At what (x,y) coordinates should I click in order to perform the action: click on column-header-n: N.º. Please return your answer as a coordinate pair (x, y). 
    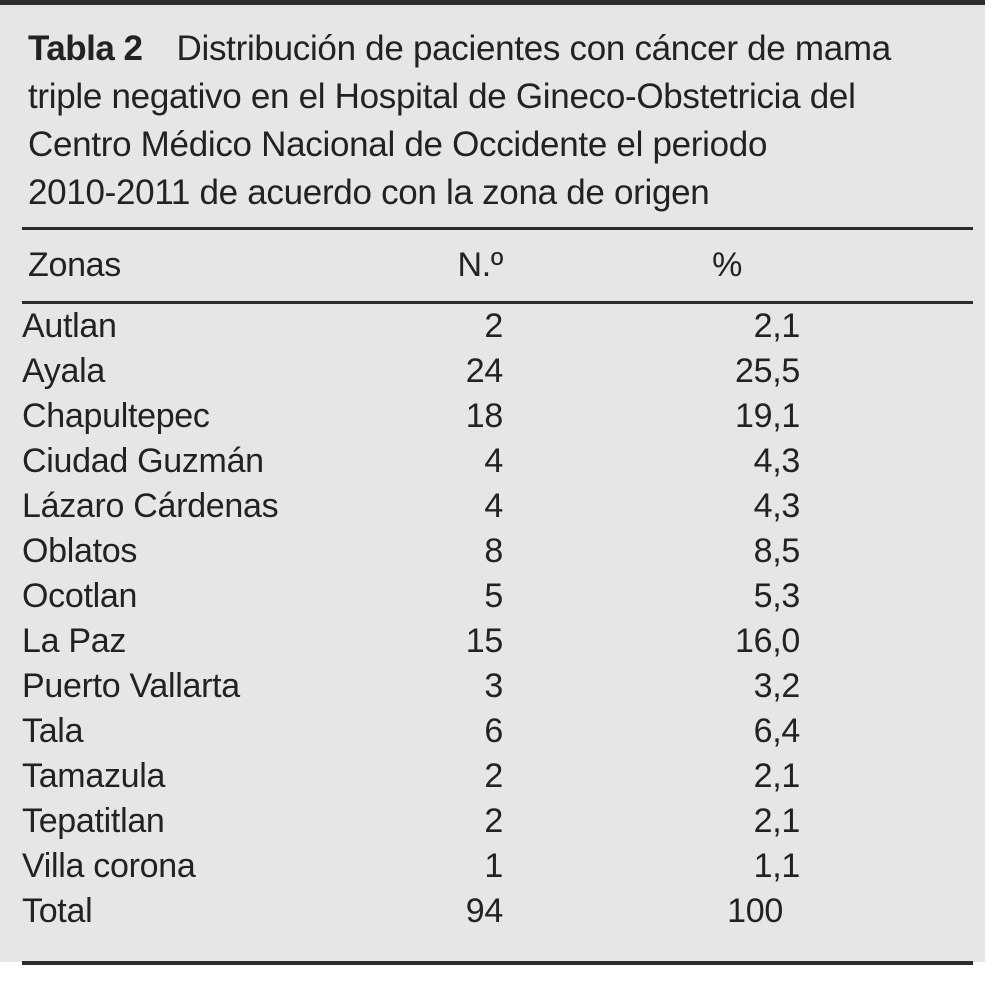
    Looking at the image, I should click on (480, 265).